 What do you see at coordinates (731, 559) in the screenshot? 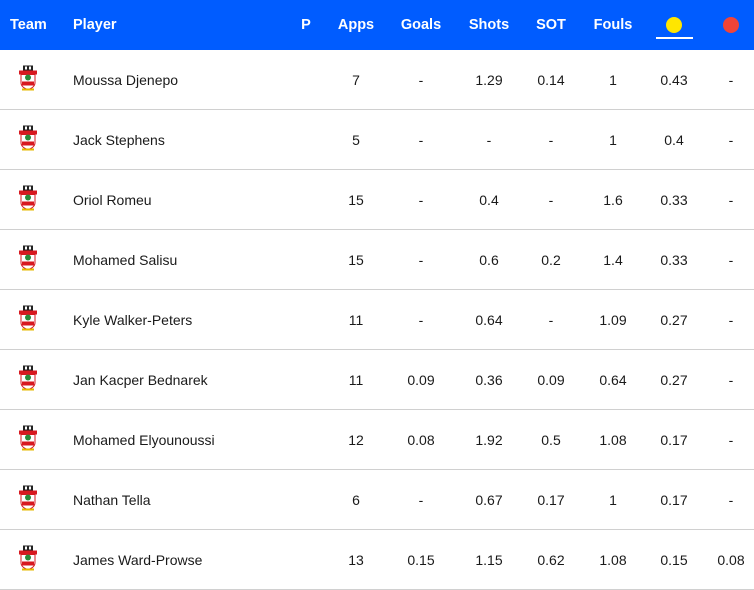
I see `red-cards: 0.08` at bounding box center [731, 559].